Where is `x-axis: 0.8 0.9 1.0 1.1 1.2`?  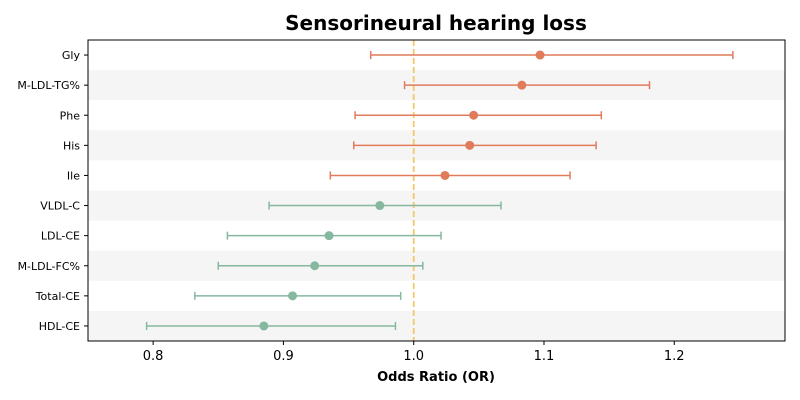 x-axis: 0.8 0.9 1.0 1.1 1.2 is located at coordinates (414, 352).